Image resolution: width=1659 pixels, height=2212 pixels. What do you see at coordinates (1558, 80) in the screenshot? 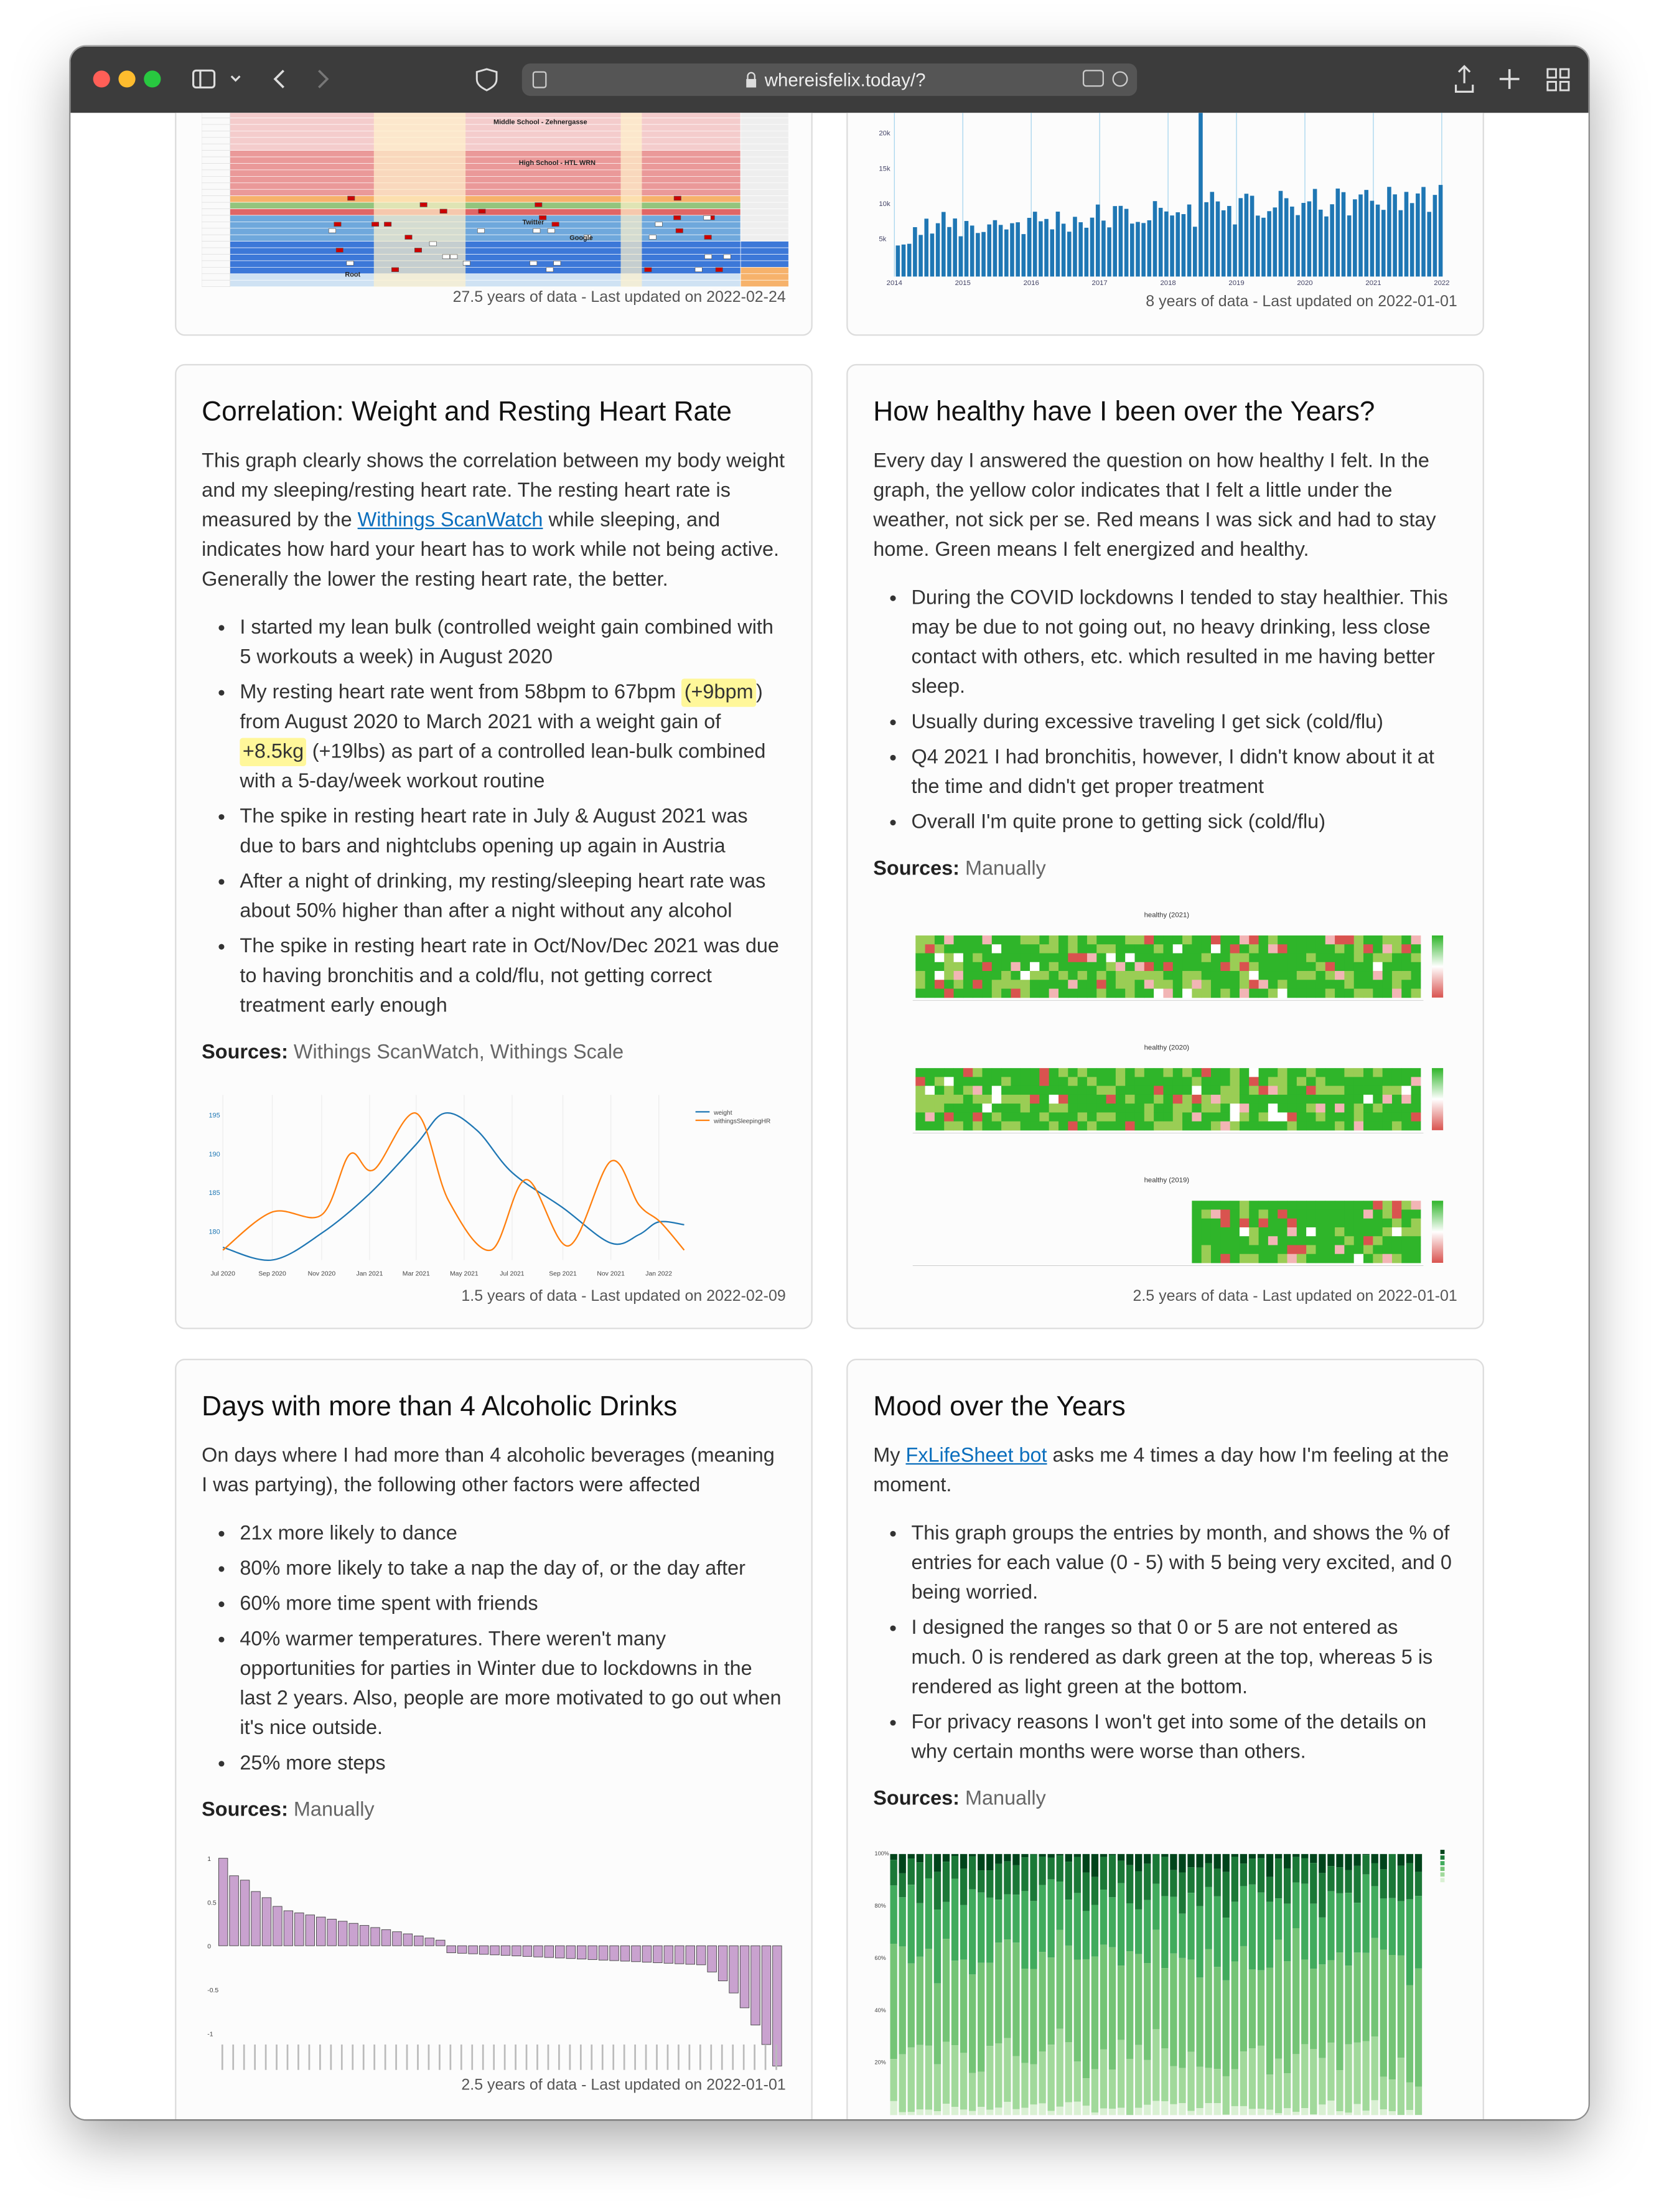
I see `tabs-button` at bounding box center [1558, 80].